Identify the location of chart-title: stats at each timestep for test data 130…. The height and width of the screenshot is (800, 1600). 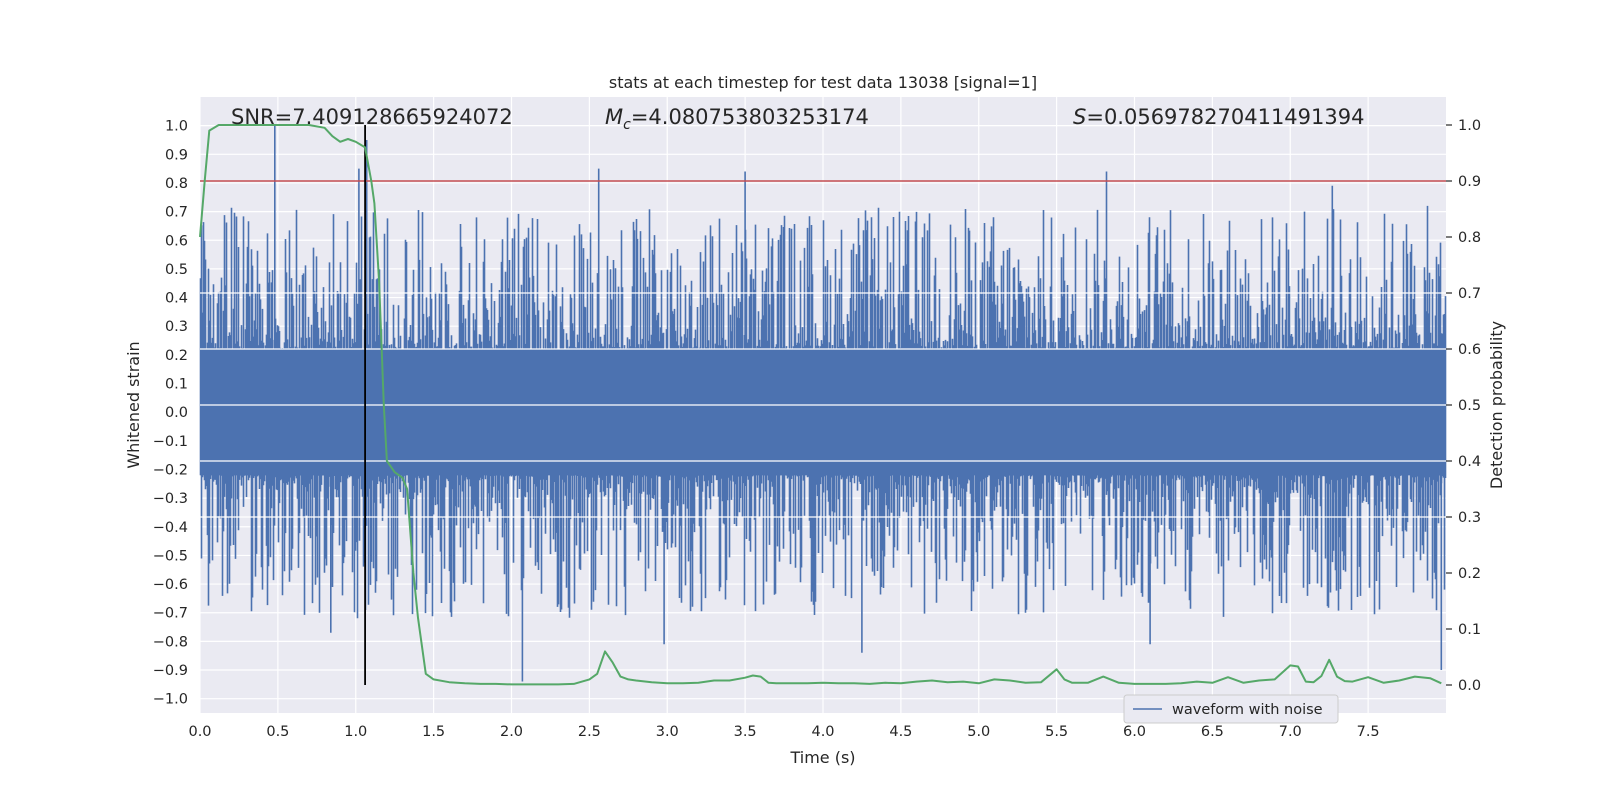
(823, 82).